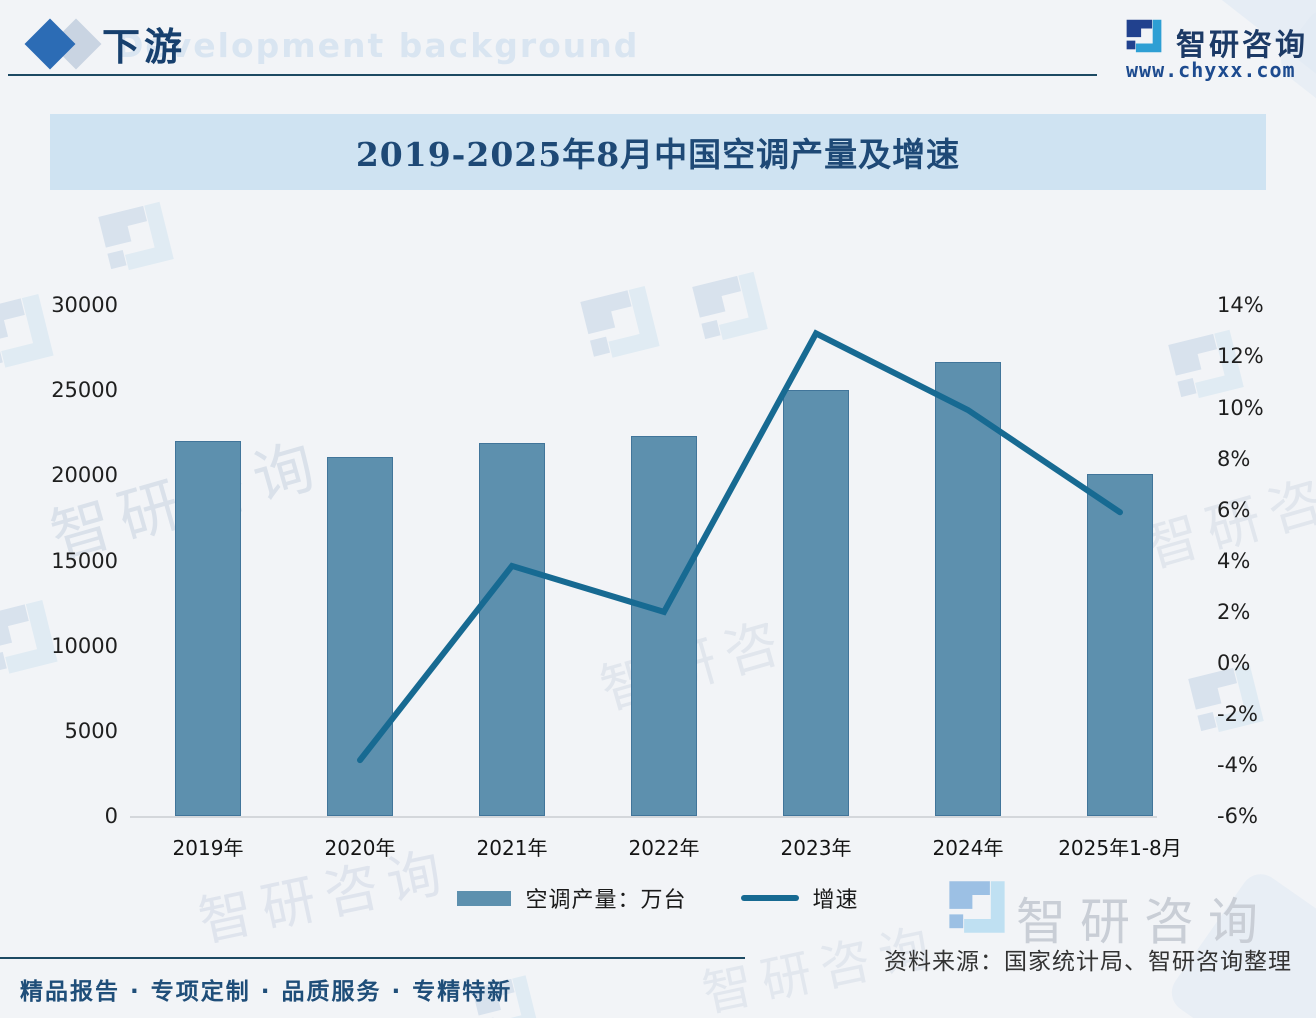 The height and width of the screenshot is (1018, 1316). What do you see at coordinates (1242, 45) in the screenshot?
I see `company-name: 智研咨询` at bounding box center [1242, 45].